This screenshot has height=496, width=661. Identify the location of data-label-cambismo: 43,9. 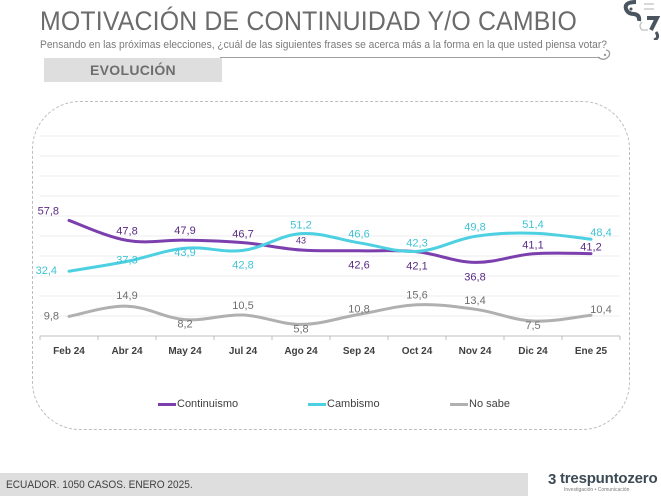
(184, 253).